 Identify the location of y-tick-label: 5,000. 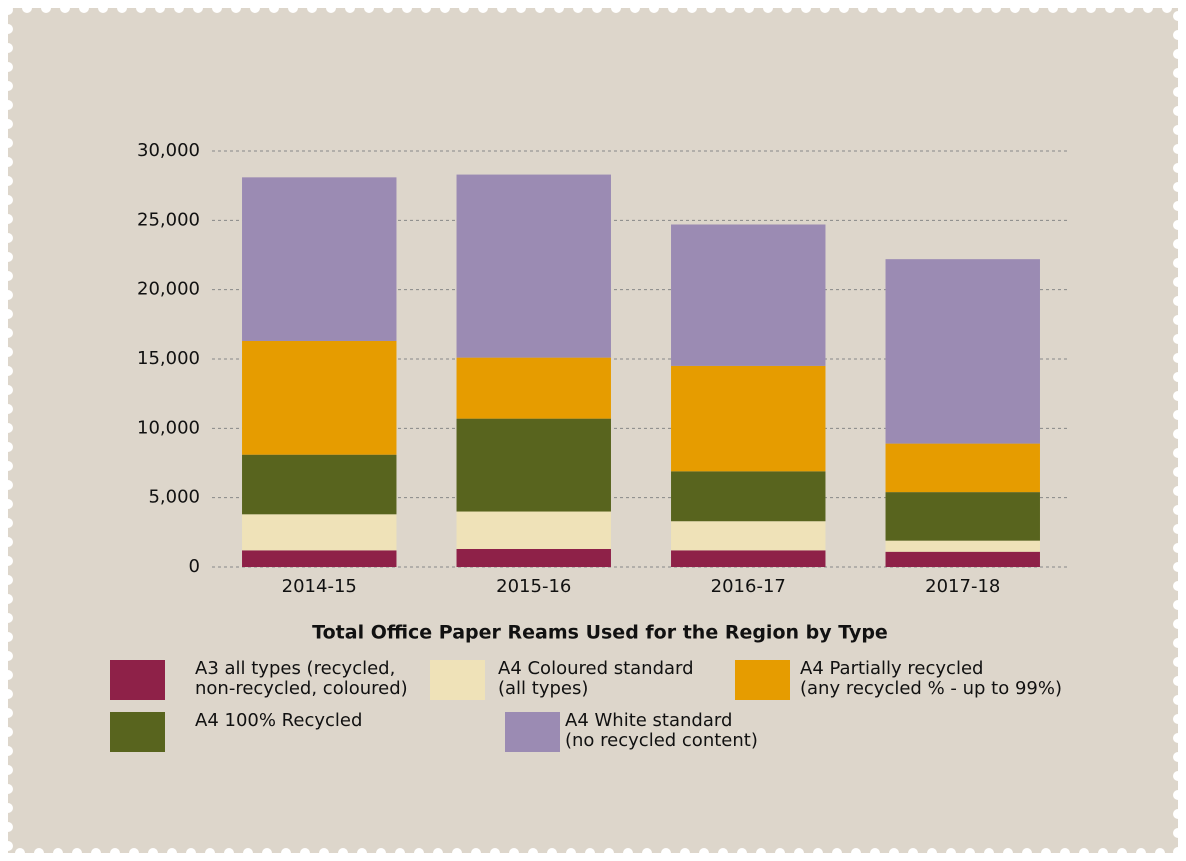
(174, 497).